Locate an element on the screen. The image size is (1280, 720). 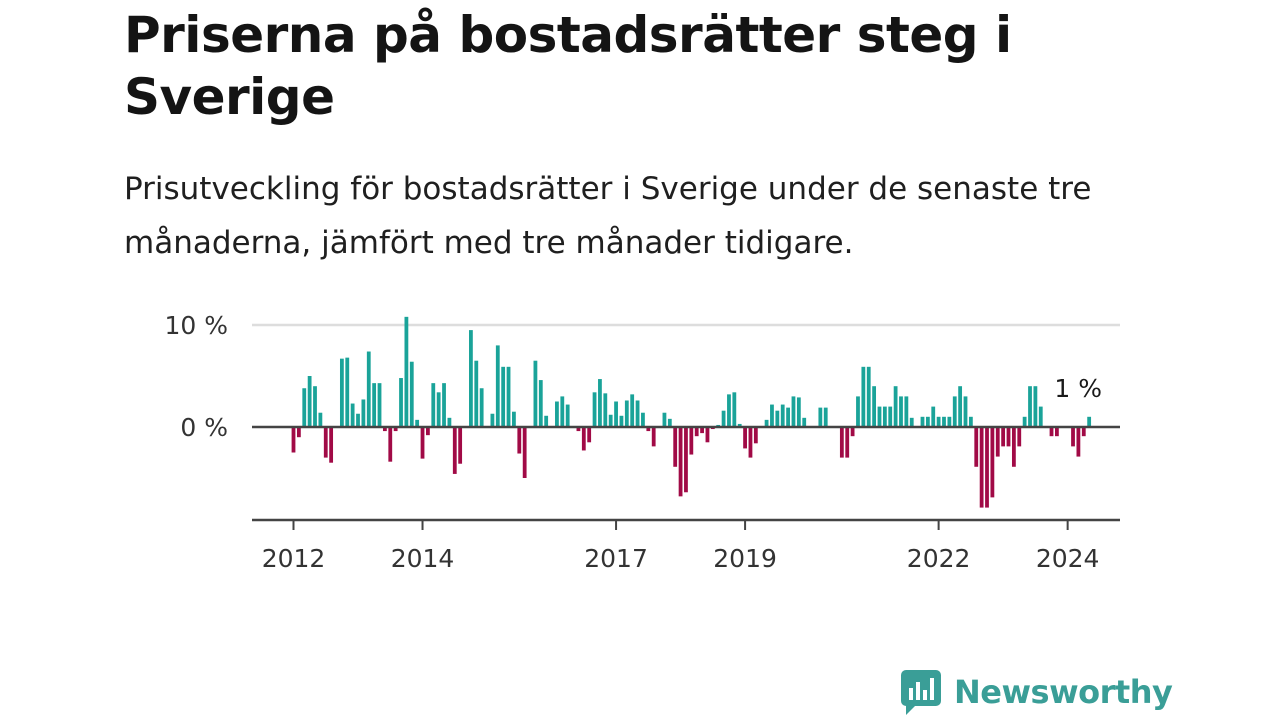
y-tick-label: 0 % is located at coordinates (204, 427).